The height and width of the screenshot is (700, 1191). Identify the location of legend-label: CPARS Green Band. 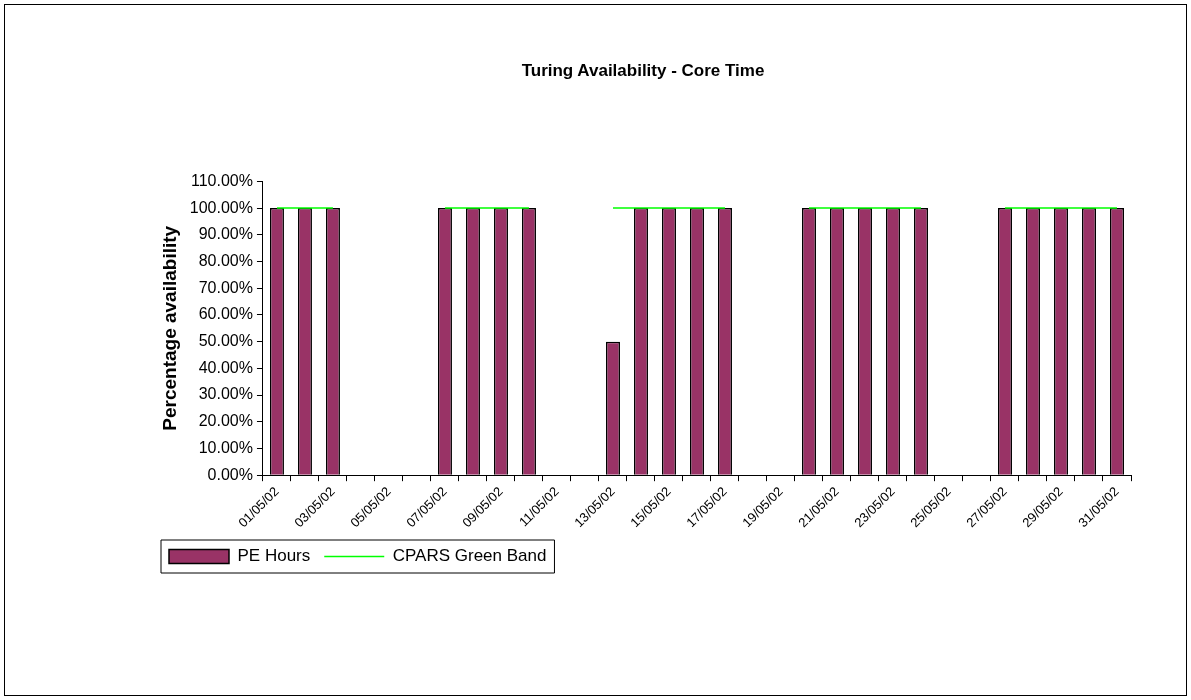
(469, 556).